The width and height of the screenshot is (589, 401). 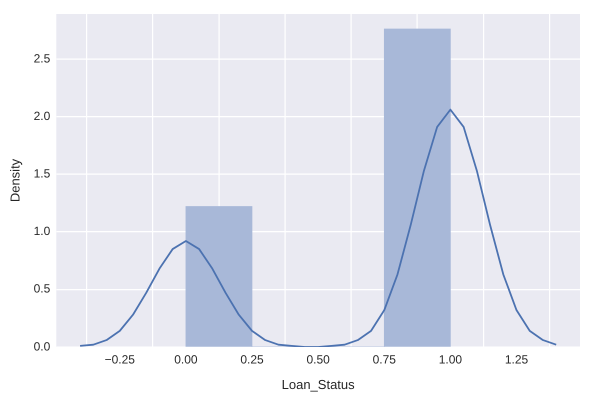 I want to click on y-tick-label: 2.5, so click(x=42, y=58).